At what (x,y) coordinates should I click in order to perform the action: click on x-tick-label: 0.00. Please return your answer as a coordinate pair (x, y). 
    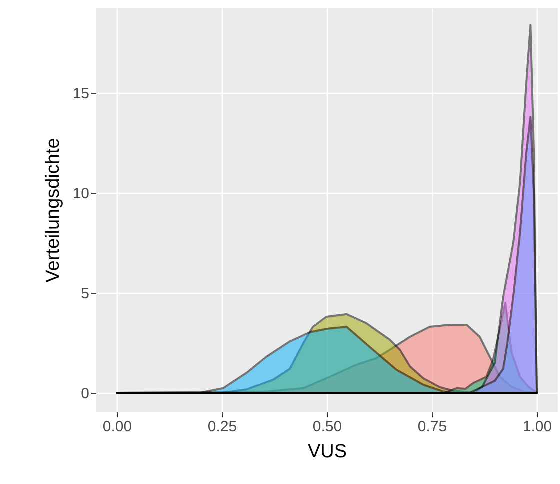
    Looking at the image, I should click on (117, 427).